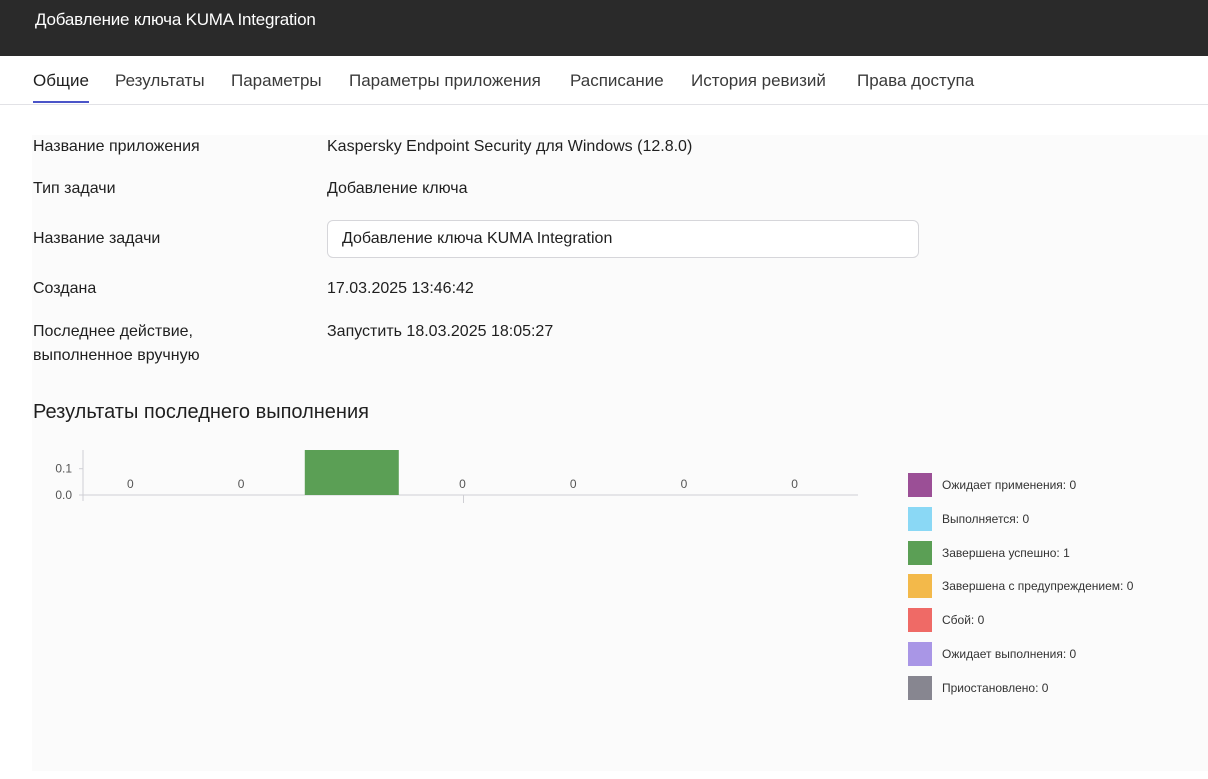 The width and height of the screenshot is (1208, 779). I want to click on tab-schedule: Расписание, so click(617, 80).